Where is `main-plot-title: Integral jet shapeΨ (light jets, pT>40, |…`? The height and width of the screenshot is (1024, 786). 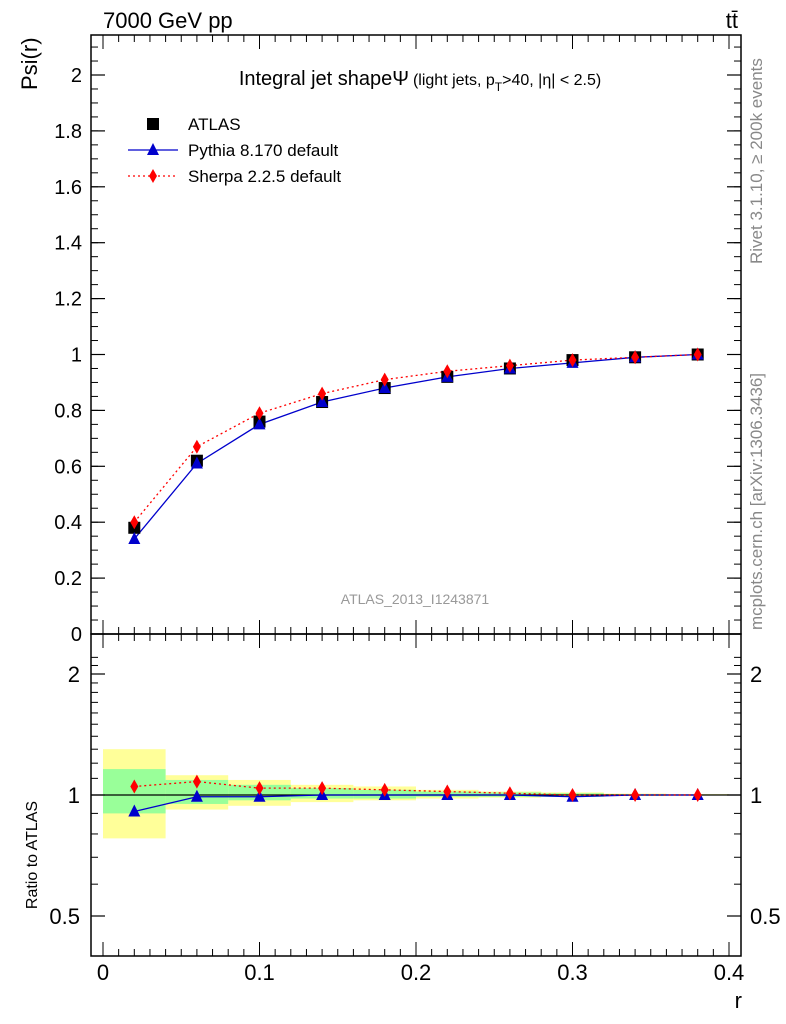
main-plot-title: Integral jet shapeΨ (light jets, pT>40, |… is located at coordinates (420, 81).